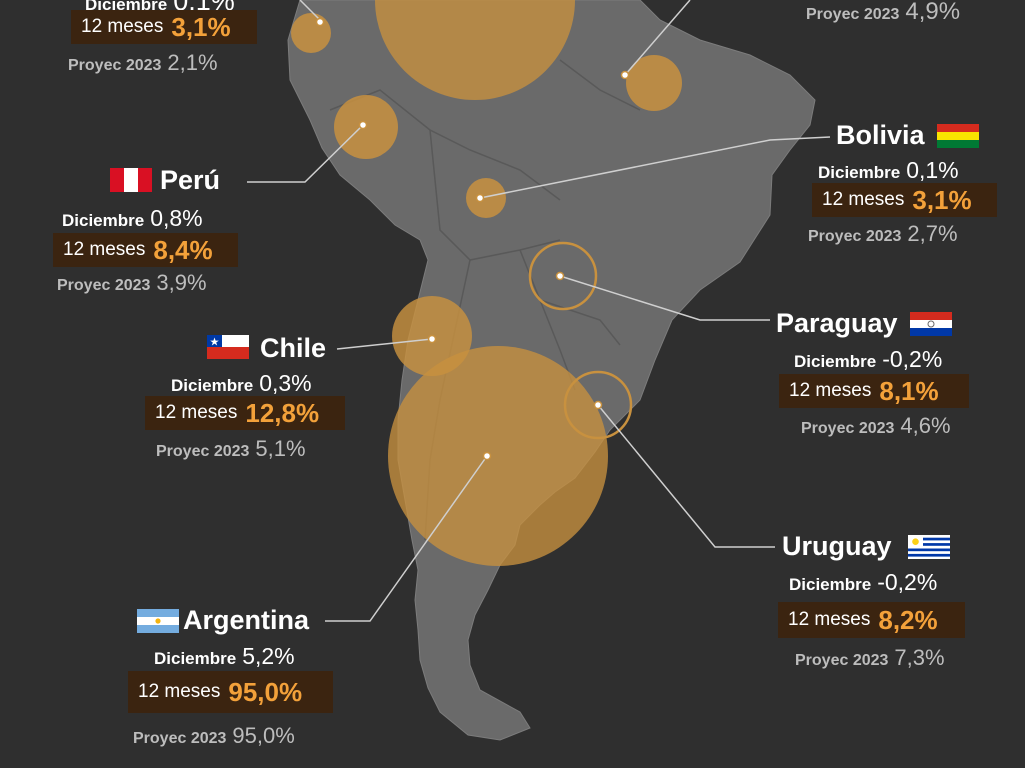 The width and height of the screenshot is (1025, 768). What do you see at coordinates (933, 12) in the screenshot?
I see `brasil-proj-value: 4,9%` at bounding box center [933, 12].